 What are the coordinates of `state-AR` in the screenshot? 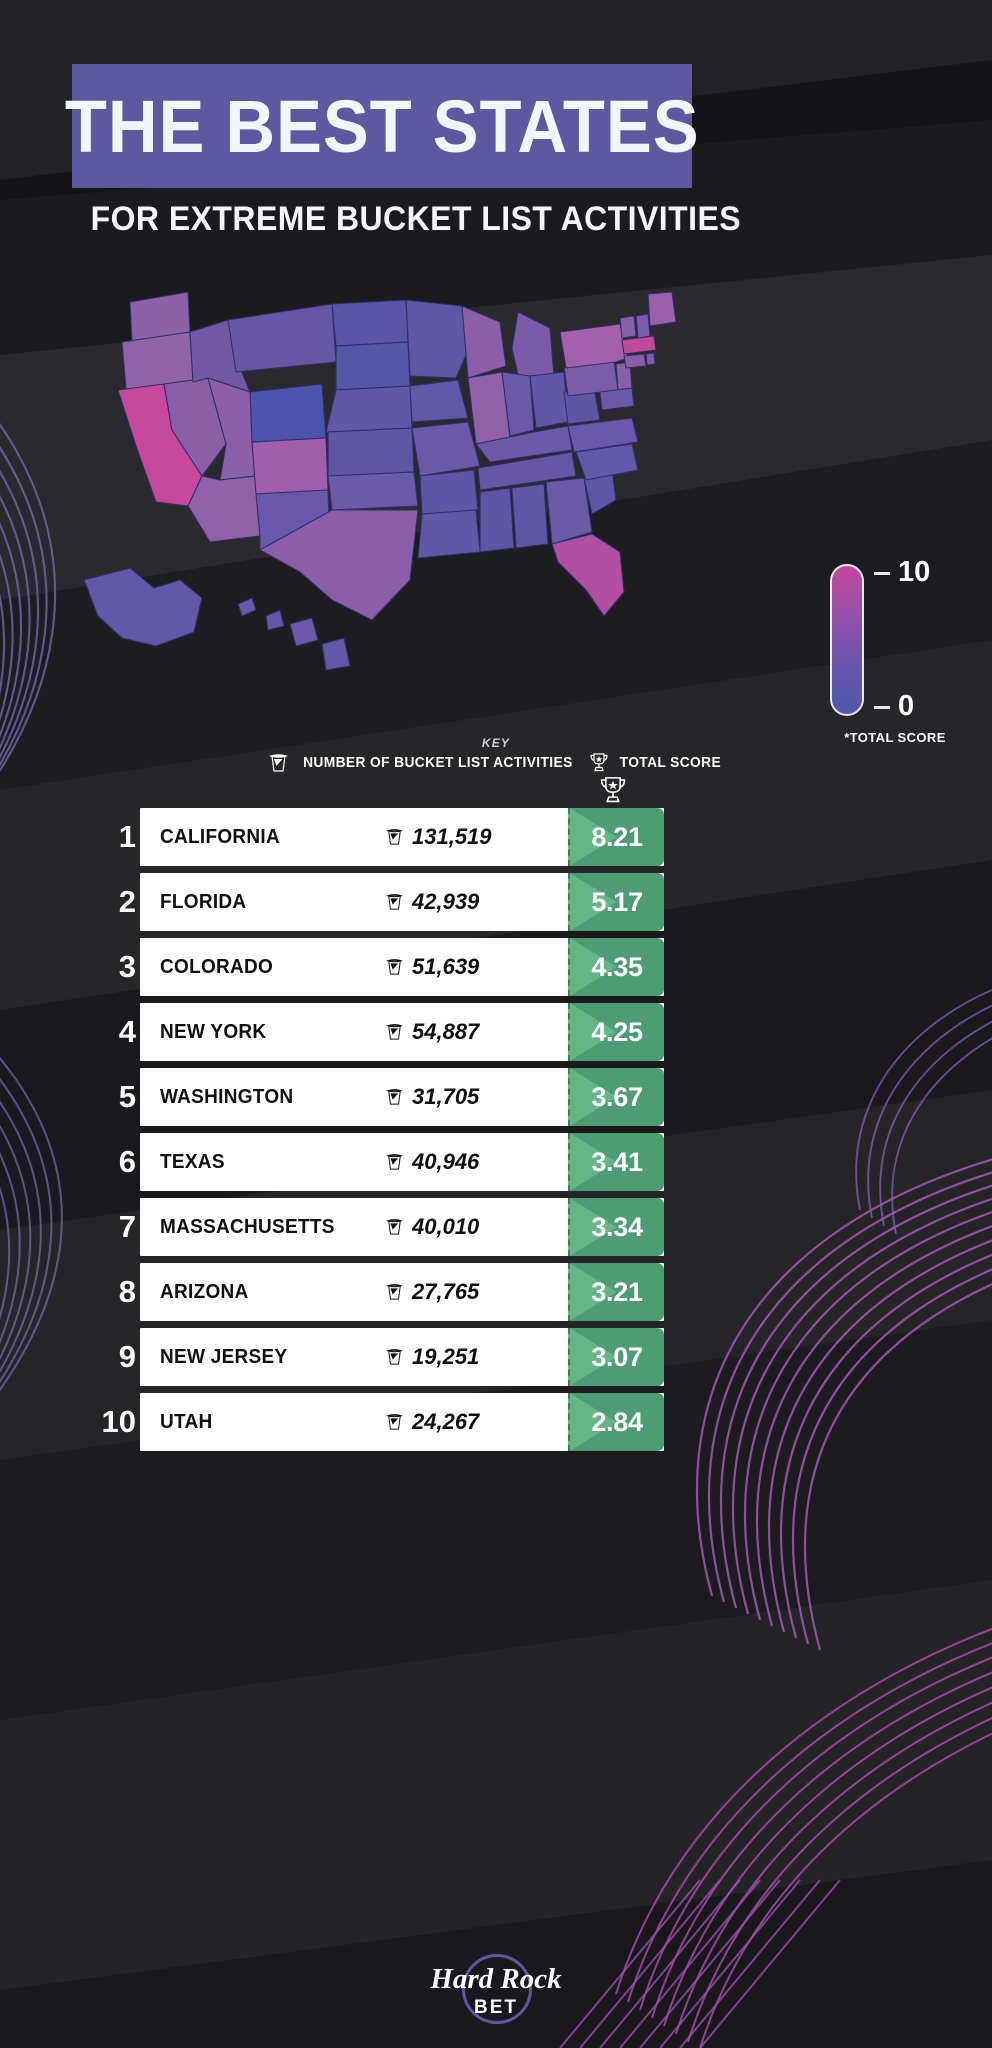 It's located at (449, 492).